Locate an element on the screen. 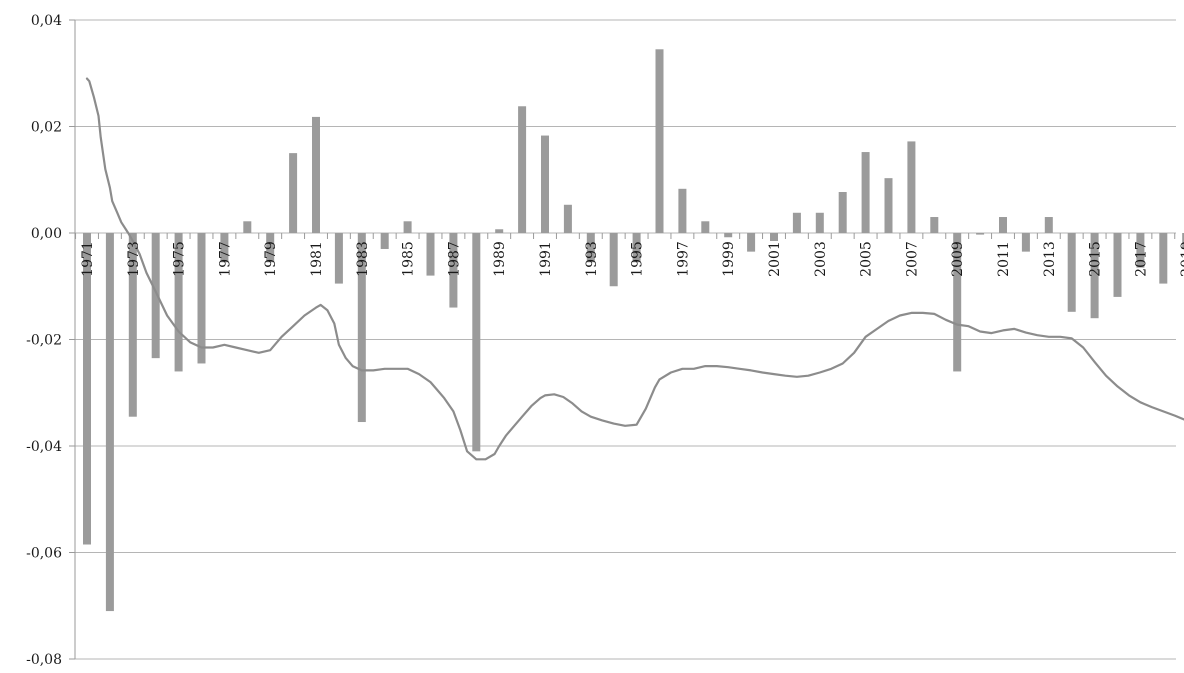 This screenshot has width=1184, height=673. bar-2003 is located at coordinates (819, 222).